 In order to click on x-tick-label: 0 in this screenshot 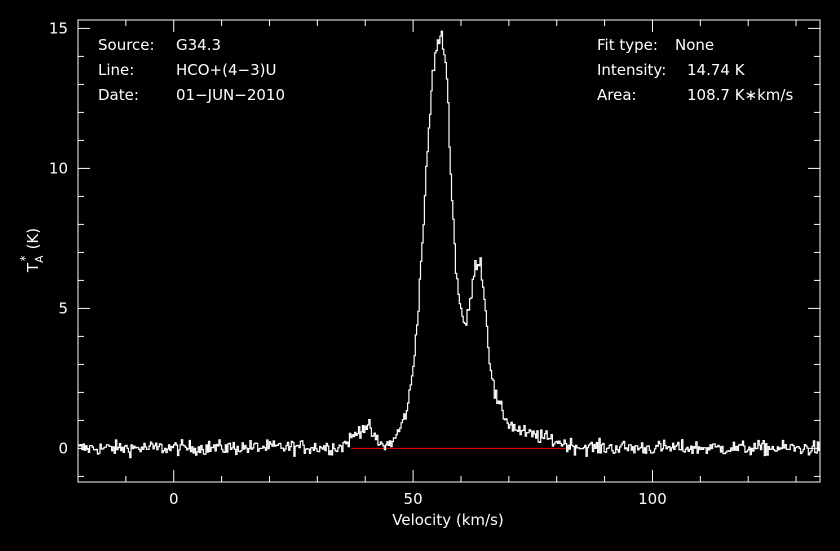, I will do `click(174, 499)`.